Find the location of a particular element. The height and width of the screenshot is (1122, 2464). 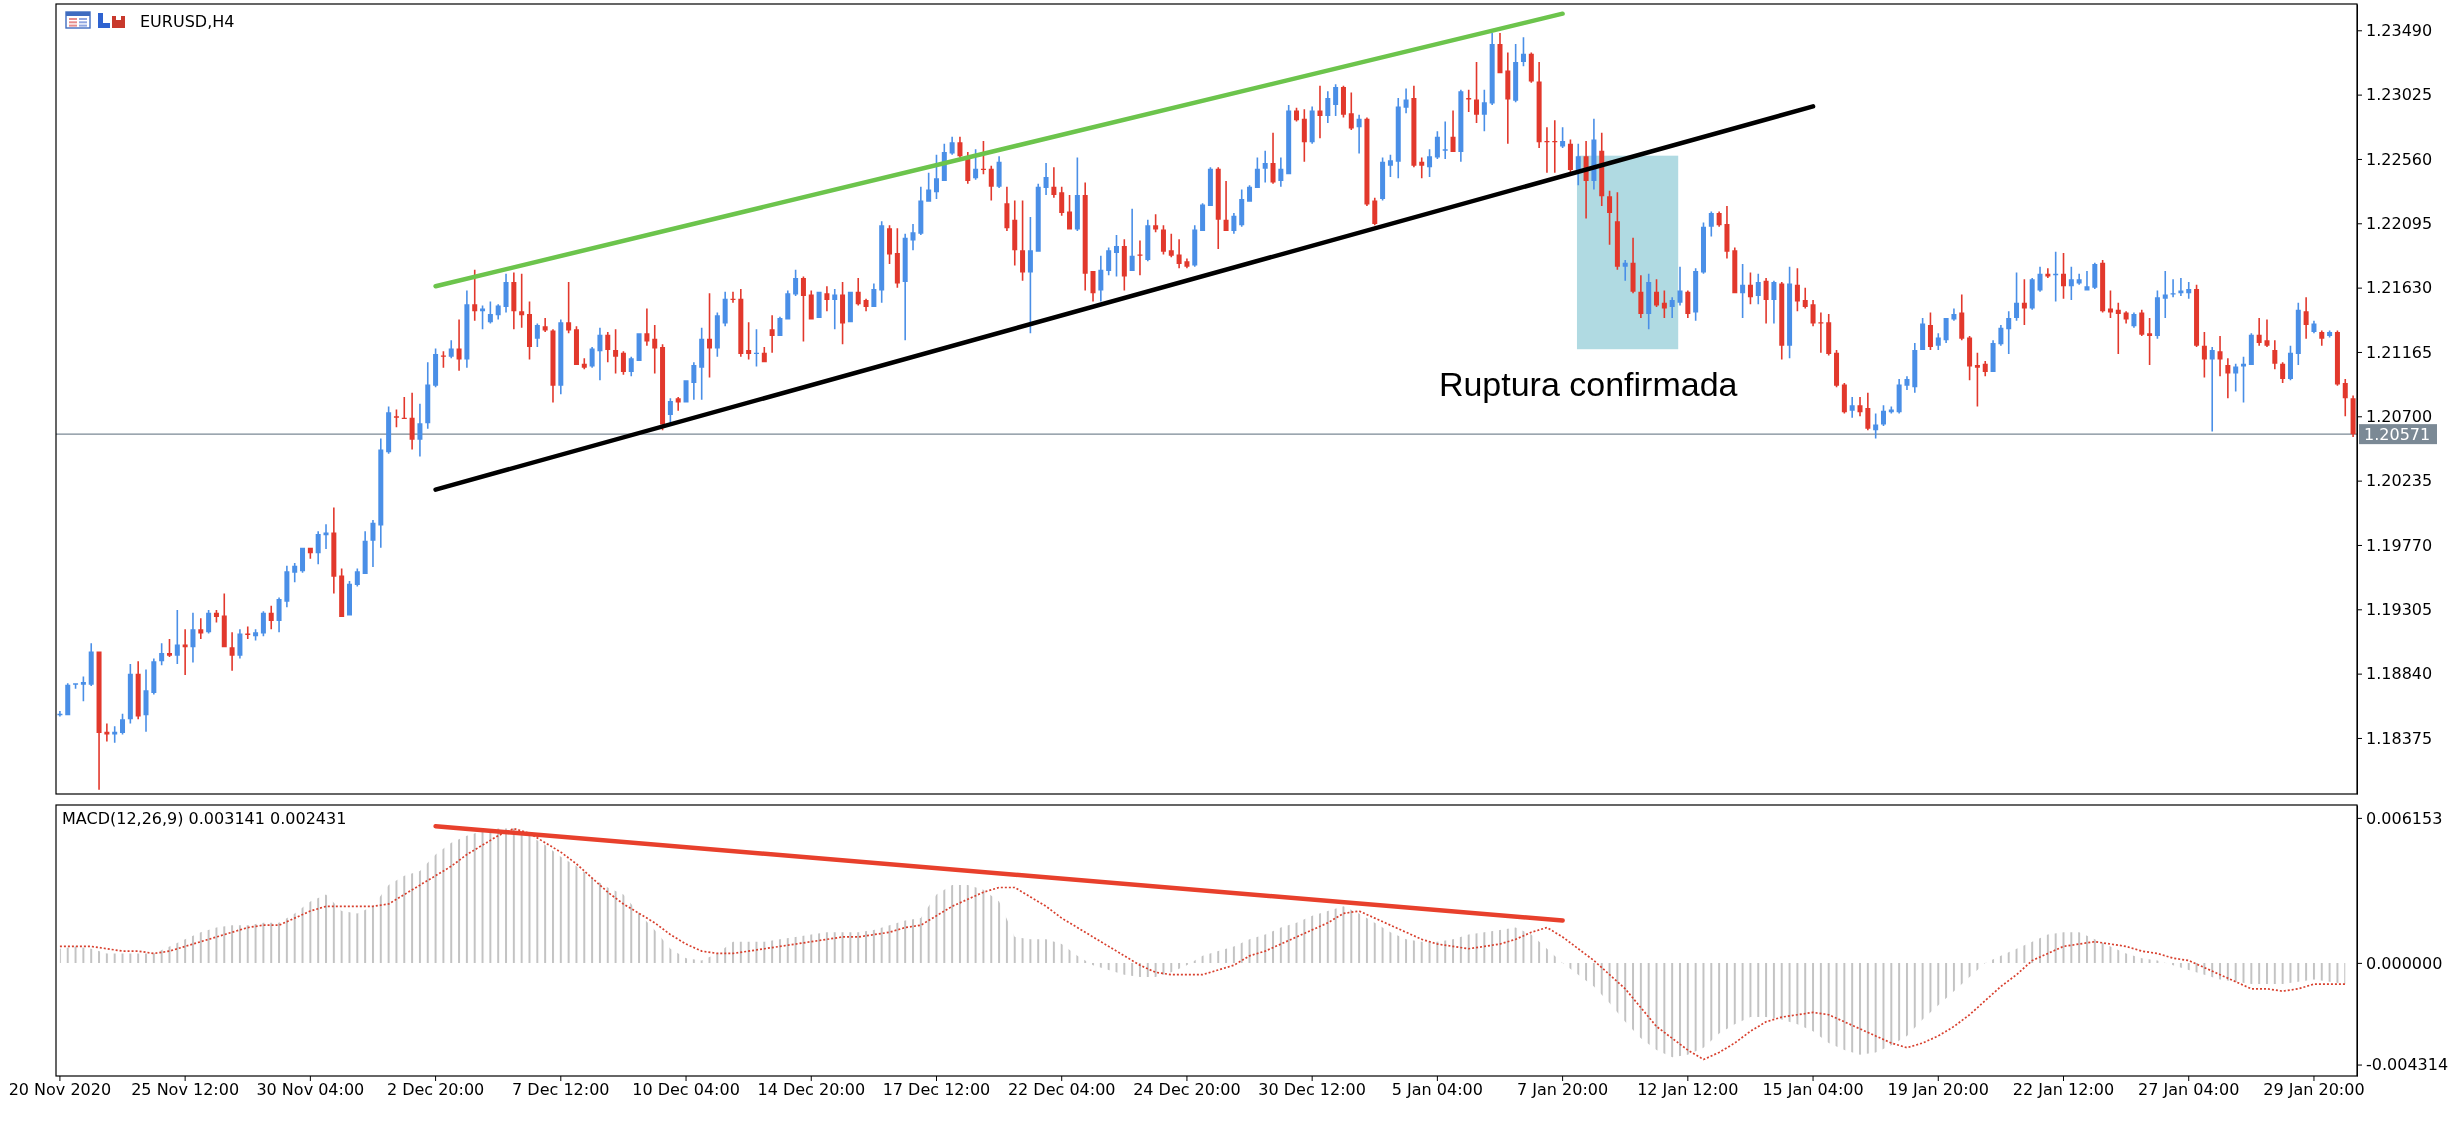

x-tick-label: 22 Dec 04:00 is located at coordinates (1061, 1090).